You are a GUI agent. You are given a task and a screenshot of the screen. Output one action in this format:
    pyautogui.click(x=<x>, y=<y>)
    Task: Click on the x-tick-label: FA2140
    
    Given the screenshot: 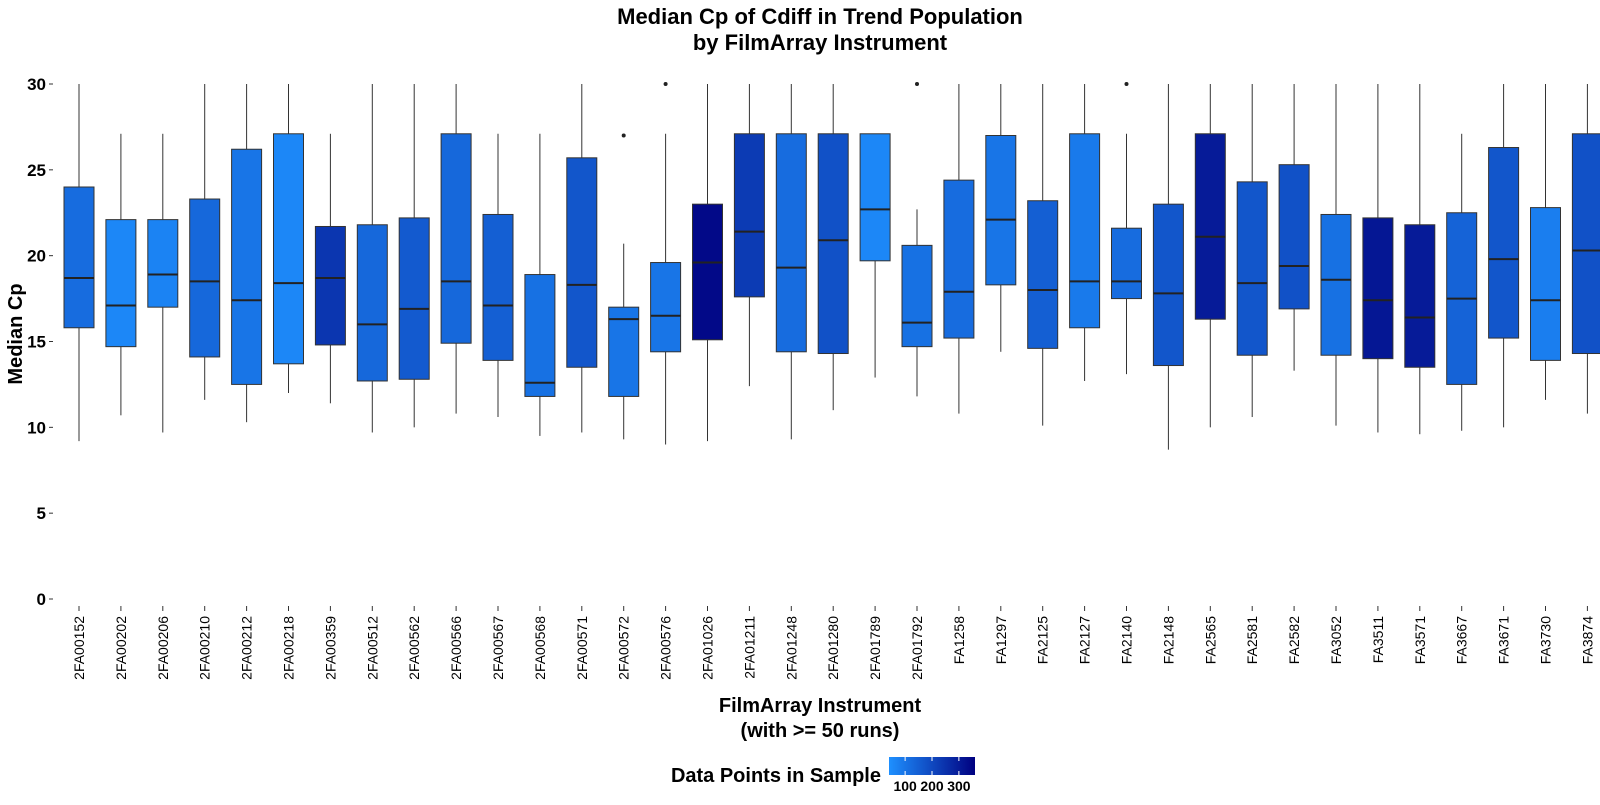 What is the action you would take?
    pyautogui.click(x=1127, y=640)
    